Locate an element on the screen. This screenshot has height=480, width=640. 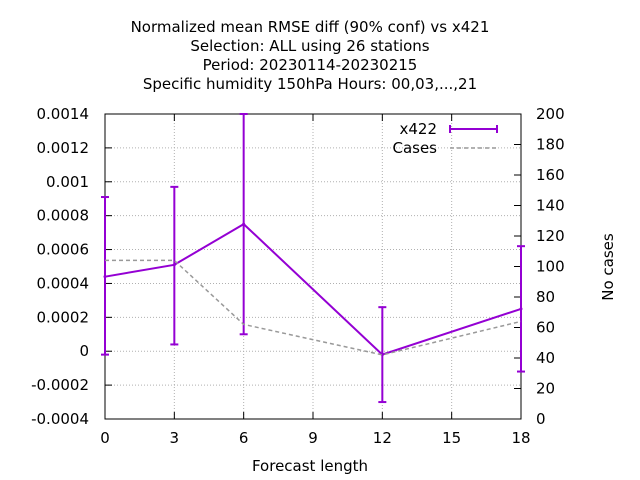
y2-tick-label: 160 is located at coordinates (550, 175).